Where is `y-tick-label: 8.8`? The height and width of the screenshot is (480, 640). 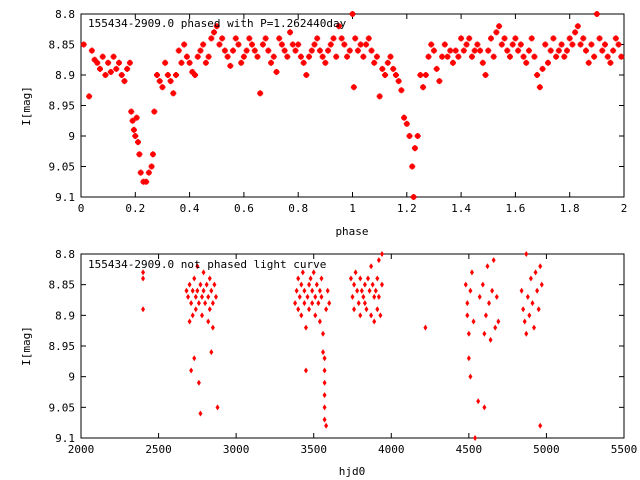 y-tick-label: 8.8 is located at coordinates (65, 14).